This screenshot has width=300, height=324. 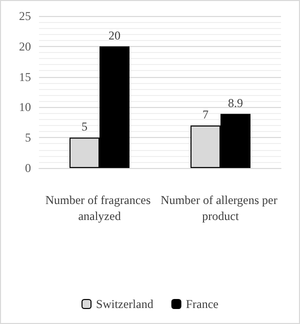 What do you see at coordinates (114, 35) in the screenshot?
I see `data-label: 20` at bounding box center [114, 35].